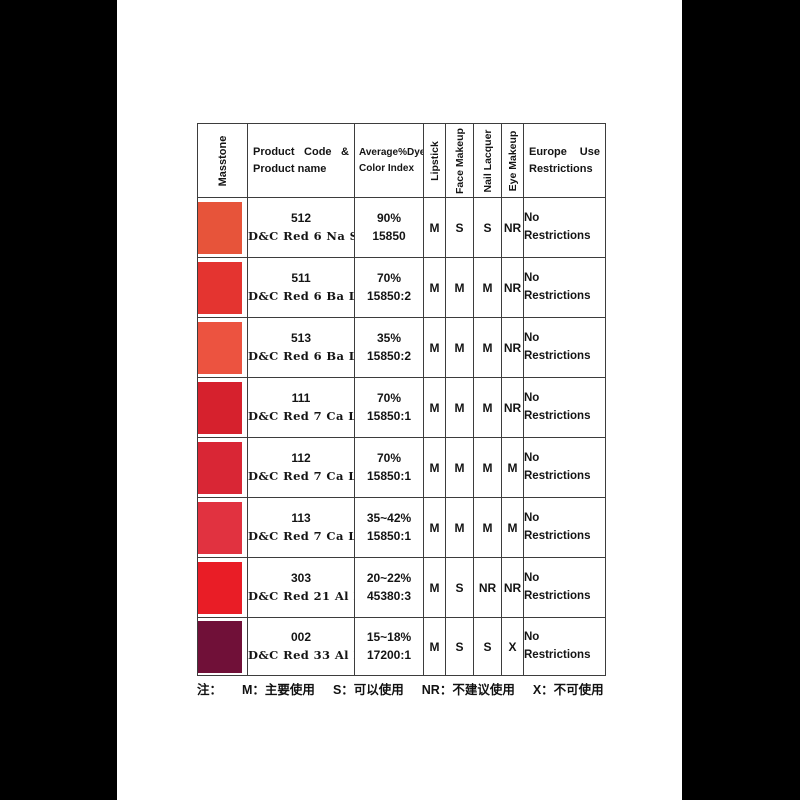 This screenshot has height=800, width=800. I want to click on face-makeup-header: Face Makeup, so click(459, 160).